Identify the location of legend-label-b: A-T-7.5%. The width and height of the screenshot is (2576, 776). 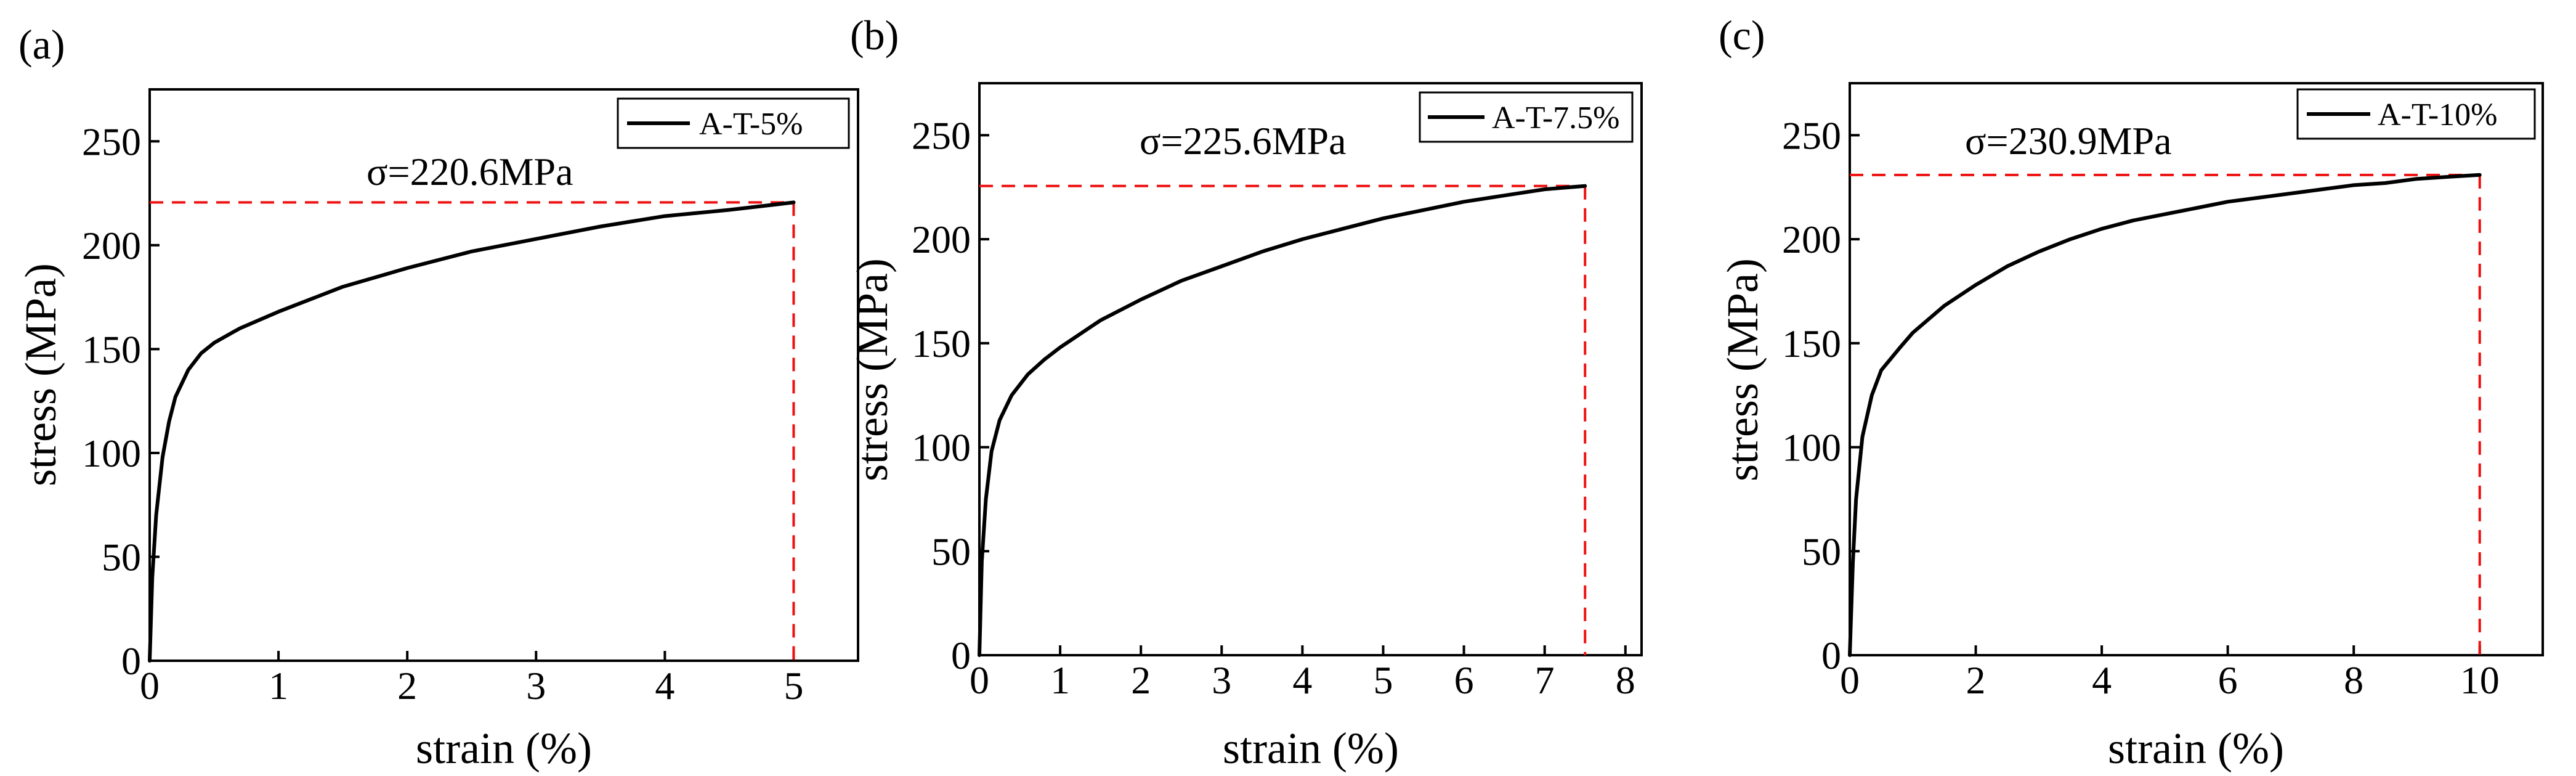
(1556, 118).